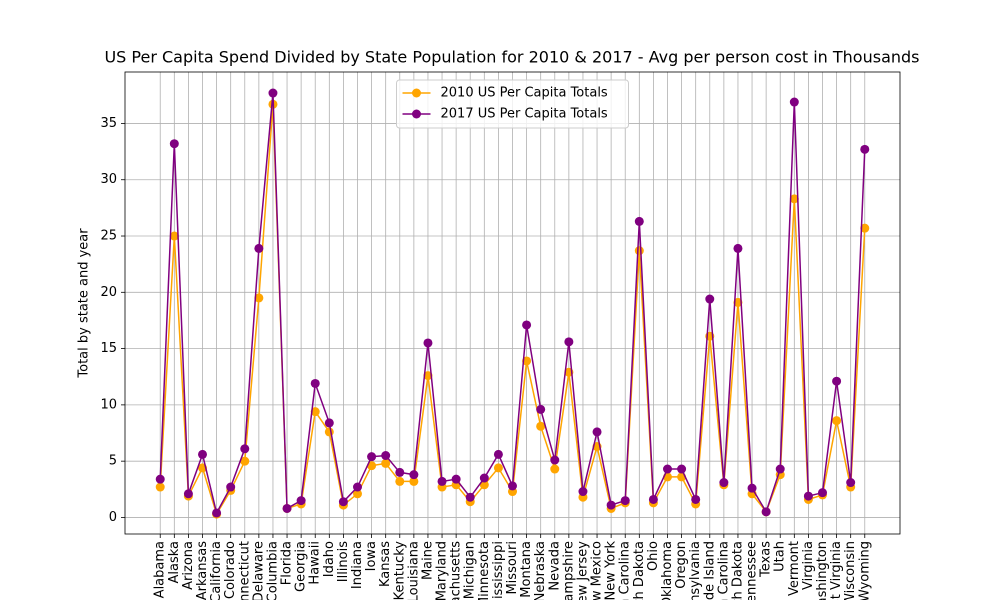 Image resolution: width=1000 pixels, height=600 pixels. Describe the element at coordinates (399, 570) in the screenshot. I see `x-tick-label: Kentucky` at that location.